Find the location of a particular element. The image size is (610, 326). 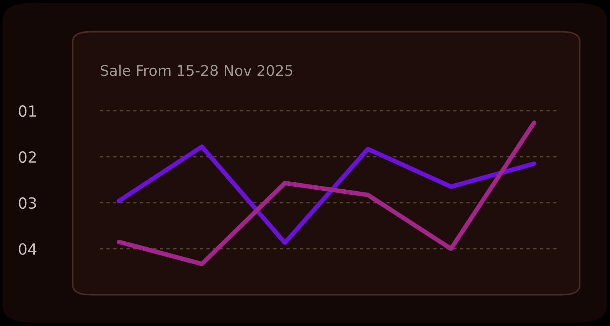

y-tick-label: 03 is located at coordinates (27, 204).